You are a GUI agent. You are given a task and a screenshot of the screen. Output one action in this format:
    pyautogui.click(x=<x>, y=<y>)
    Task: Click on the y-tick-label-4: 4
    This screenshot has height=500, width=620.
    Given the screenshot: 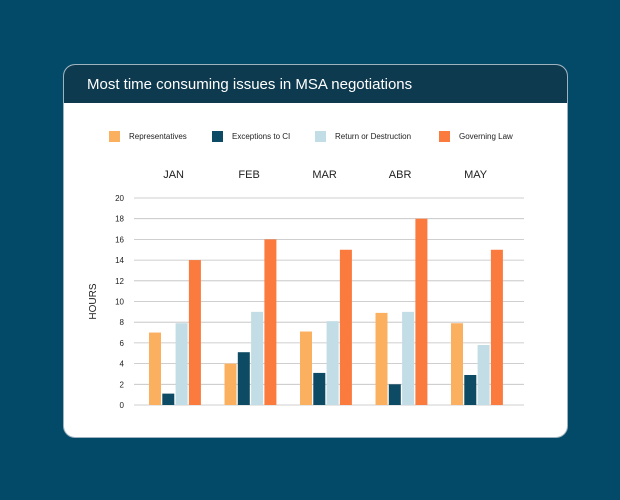 What is the action you would take?
    pyautogui.click(x=122, y=364)
    